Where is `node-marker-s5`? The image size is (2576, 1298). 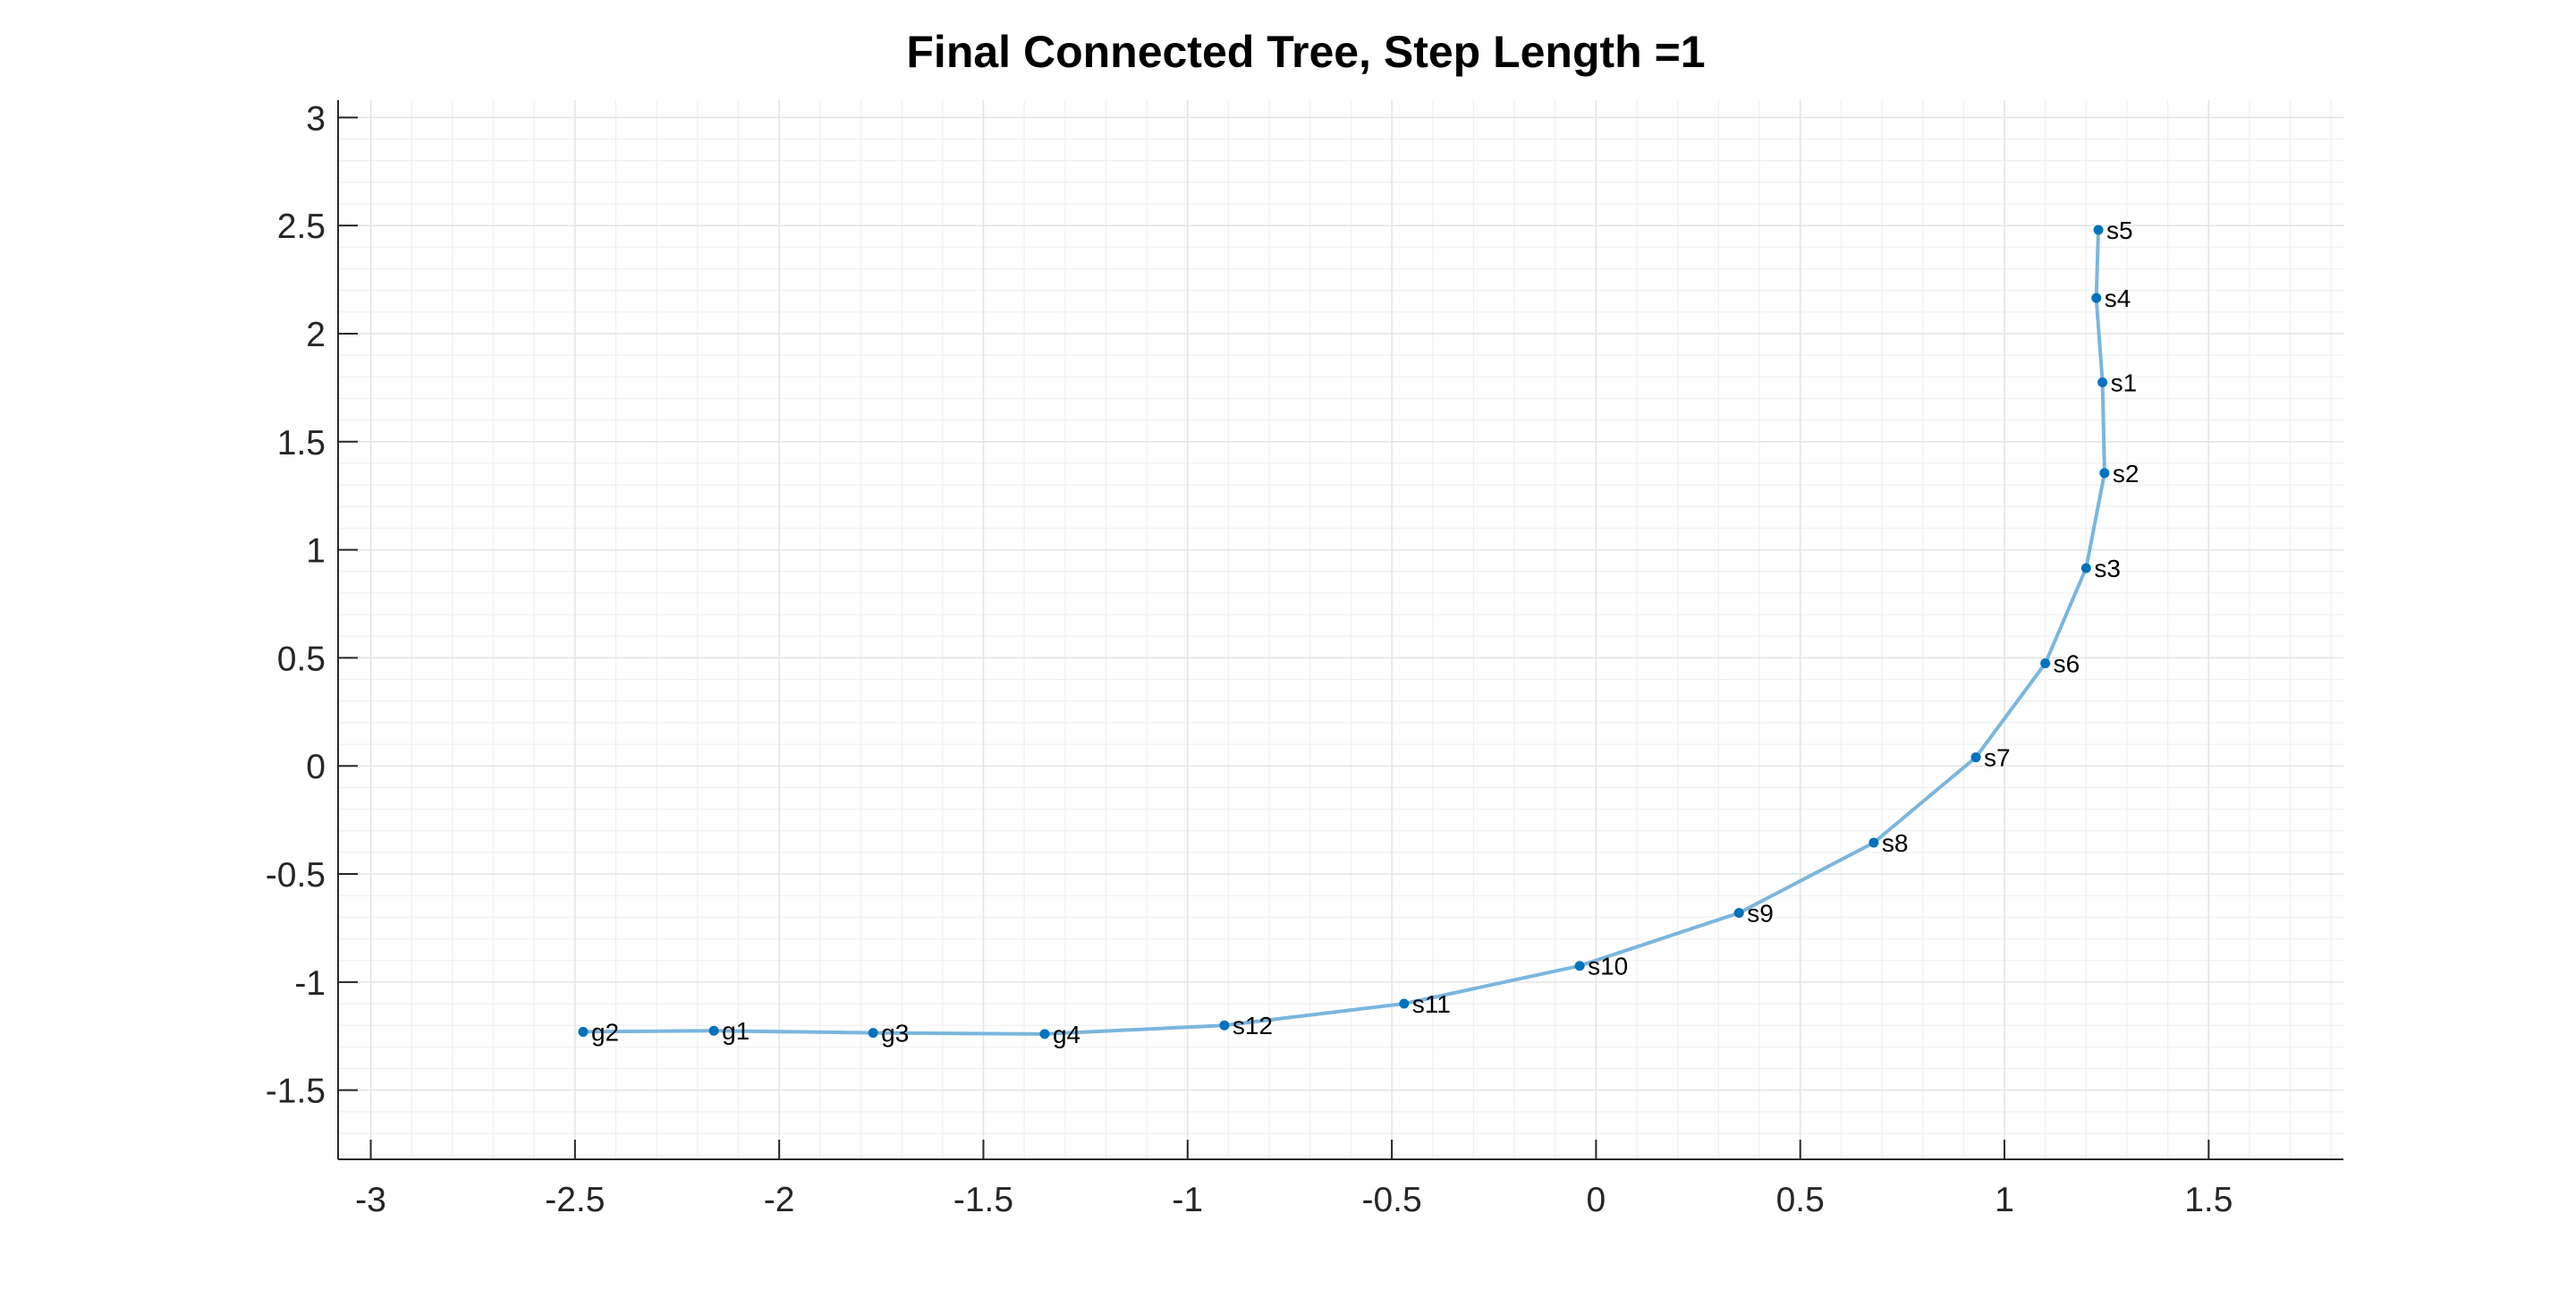 node-marker-s5 is located at coordinates (2098, 230).